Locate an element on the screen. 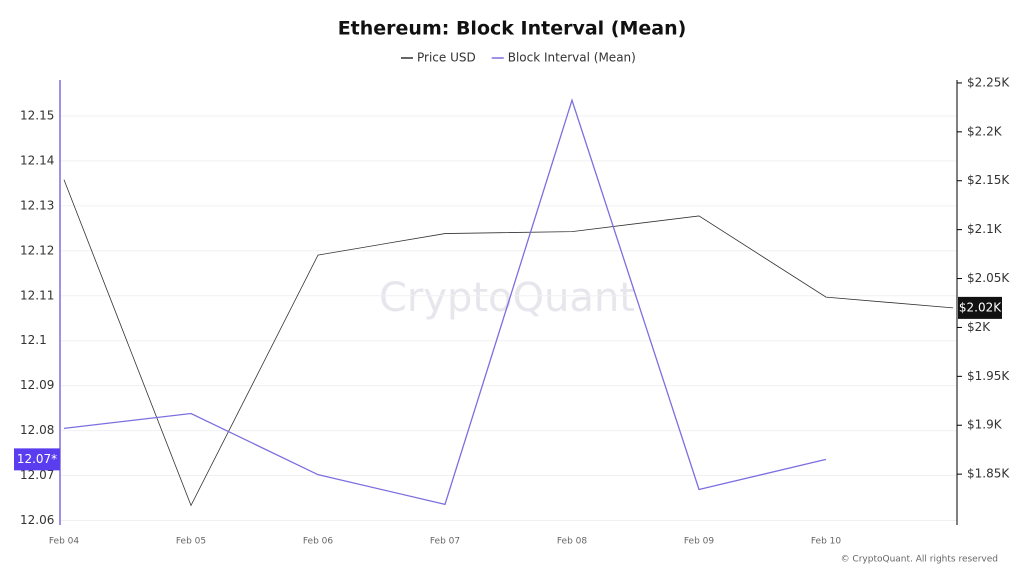  y-tick-label: 12.09 is located at coordinates (37, 385).